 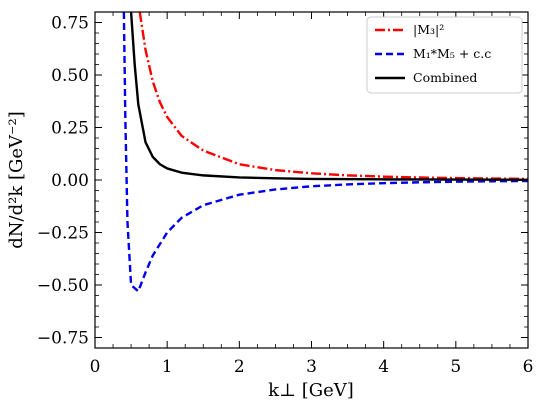 I want to click on y-tick-label: 0.00, so click(x=70, y=181).